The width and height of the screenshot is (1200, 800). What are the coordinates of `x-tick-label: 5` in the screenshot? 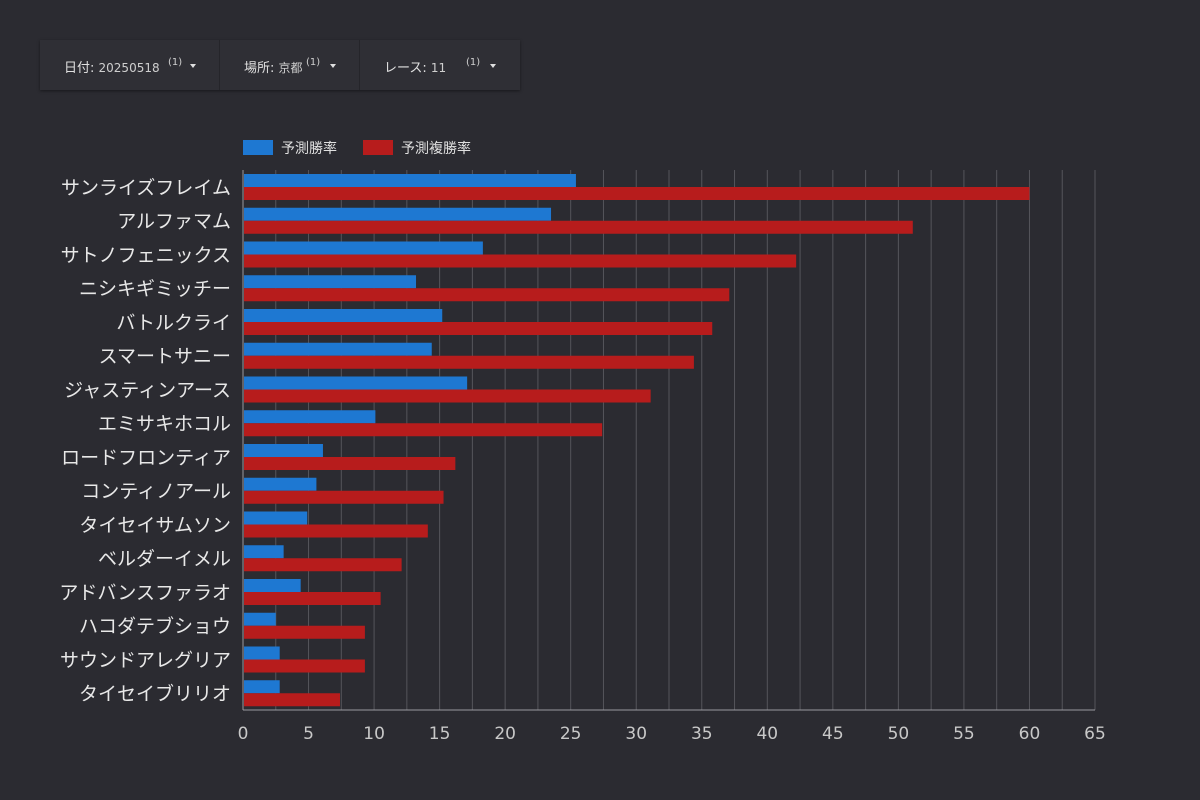 It's located at (308, 734).